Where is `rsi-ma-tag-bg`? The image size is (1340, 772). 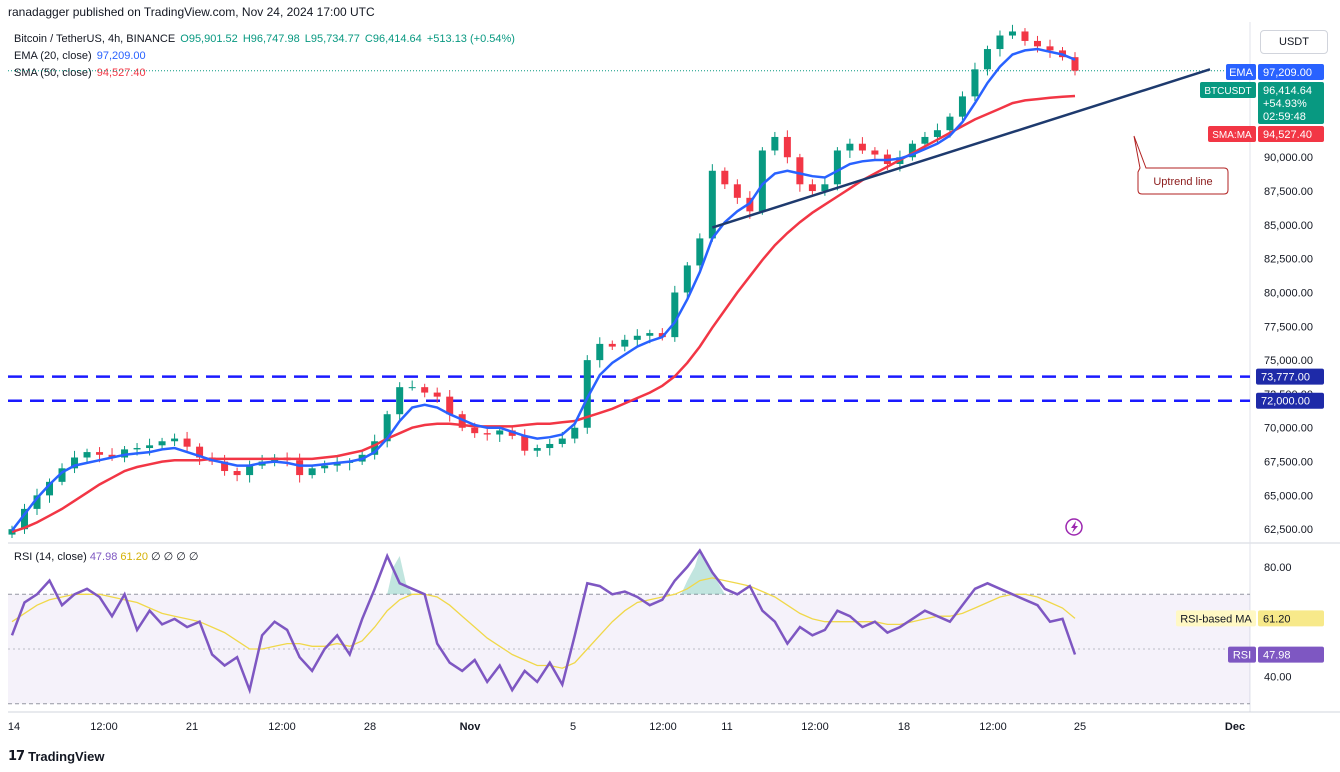 rsi-ma-tag-bg is located at coordinates (1216, 618).